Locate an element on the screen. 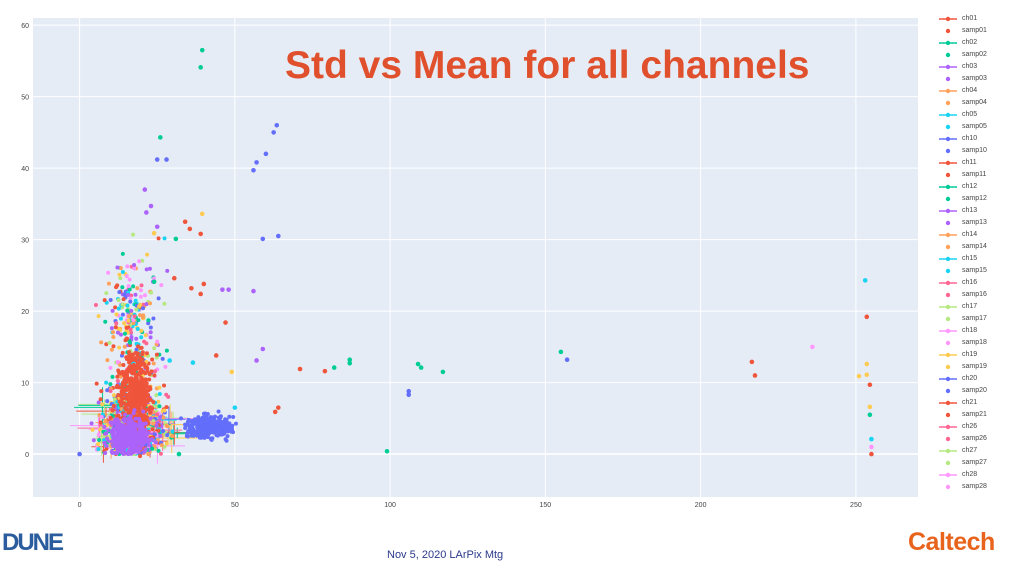  legend-item-ch26: ch26 is located at coordinates (969, 427).